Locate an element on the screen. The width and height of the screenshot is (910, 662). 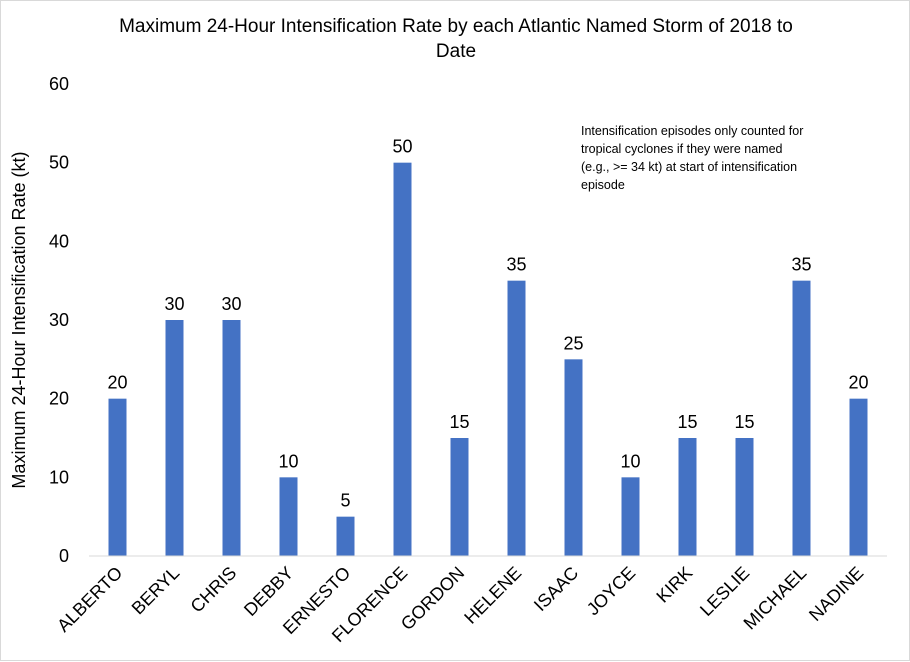
x-tick-label: LESLIE is located at coordinates (724, 591).